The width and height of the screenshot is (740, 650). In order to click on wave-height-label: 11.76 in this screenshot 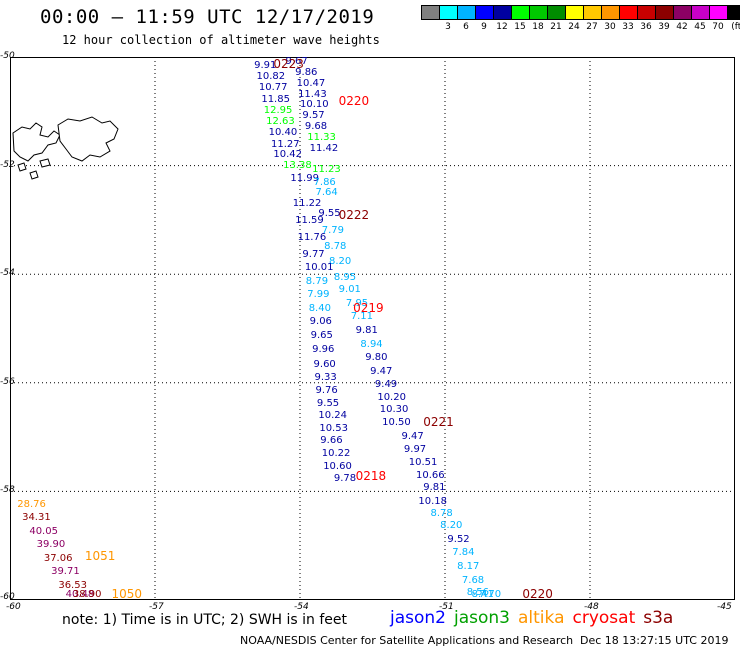, I will do `click(312, 238)`.